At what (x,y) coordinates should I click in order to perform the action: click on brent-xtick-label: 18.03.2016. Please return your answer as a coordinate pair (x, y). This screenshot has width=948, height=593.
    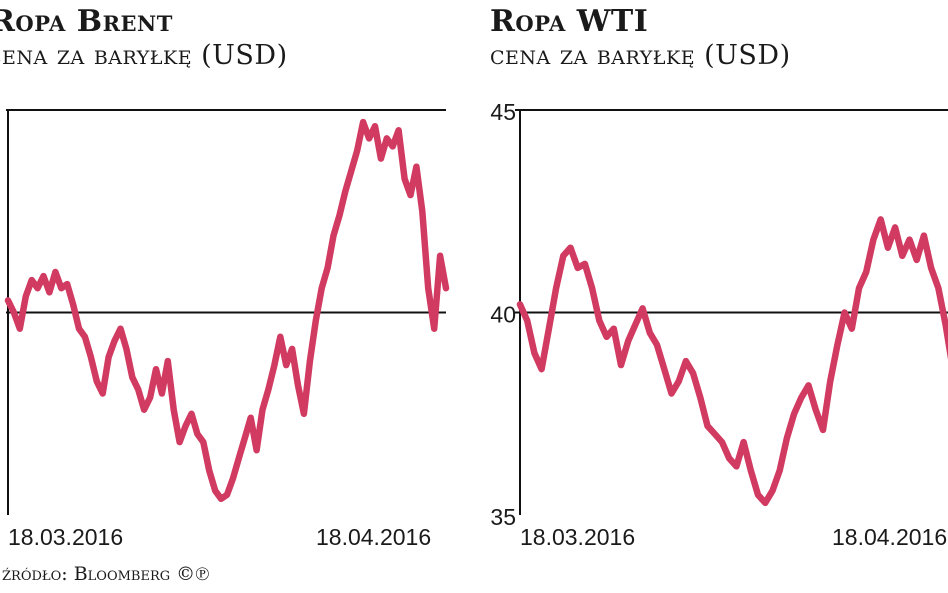
    Looking at the image, I should click on (65, 537).